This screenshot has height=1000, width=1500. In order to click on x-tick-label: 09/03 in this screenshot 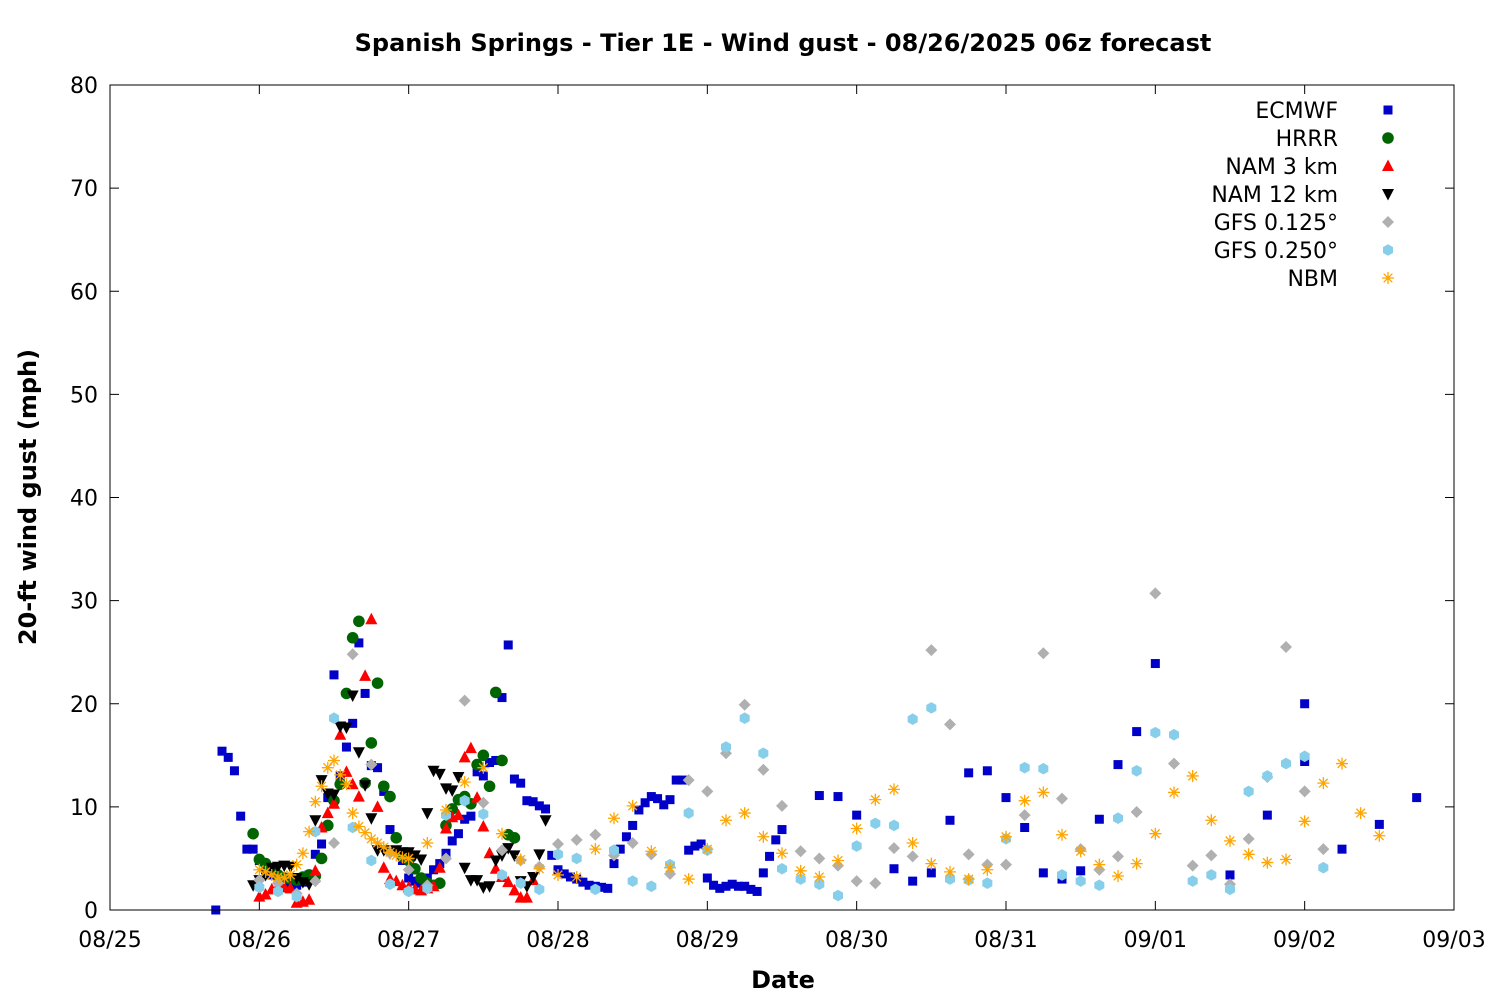, I will do `click(1453, 940)`.